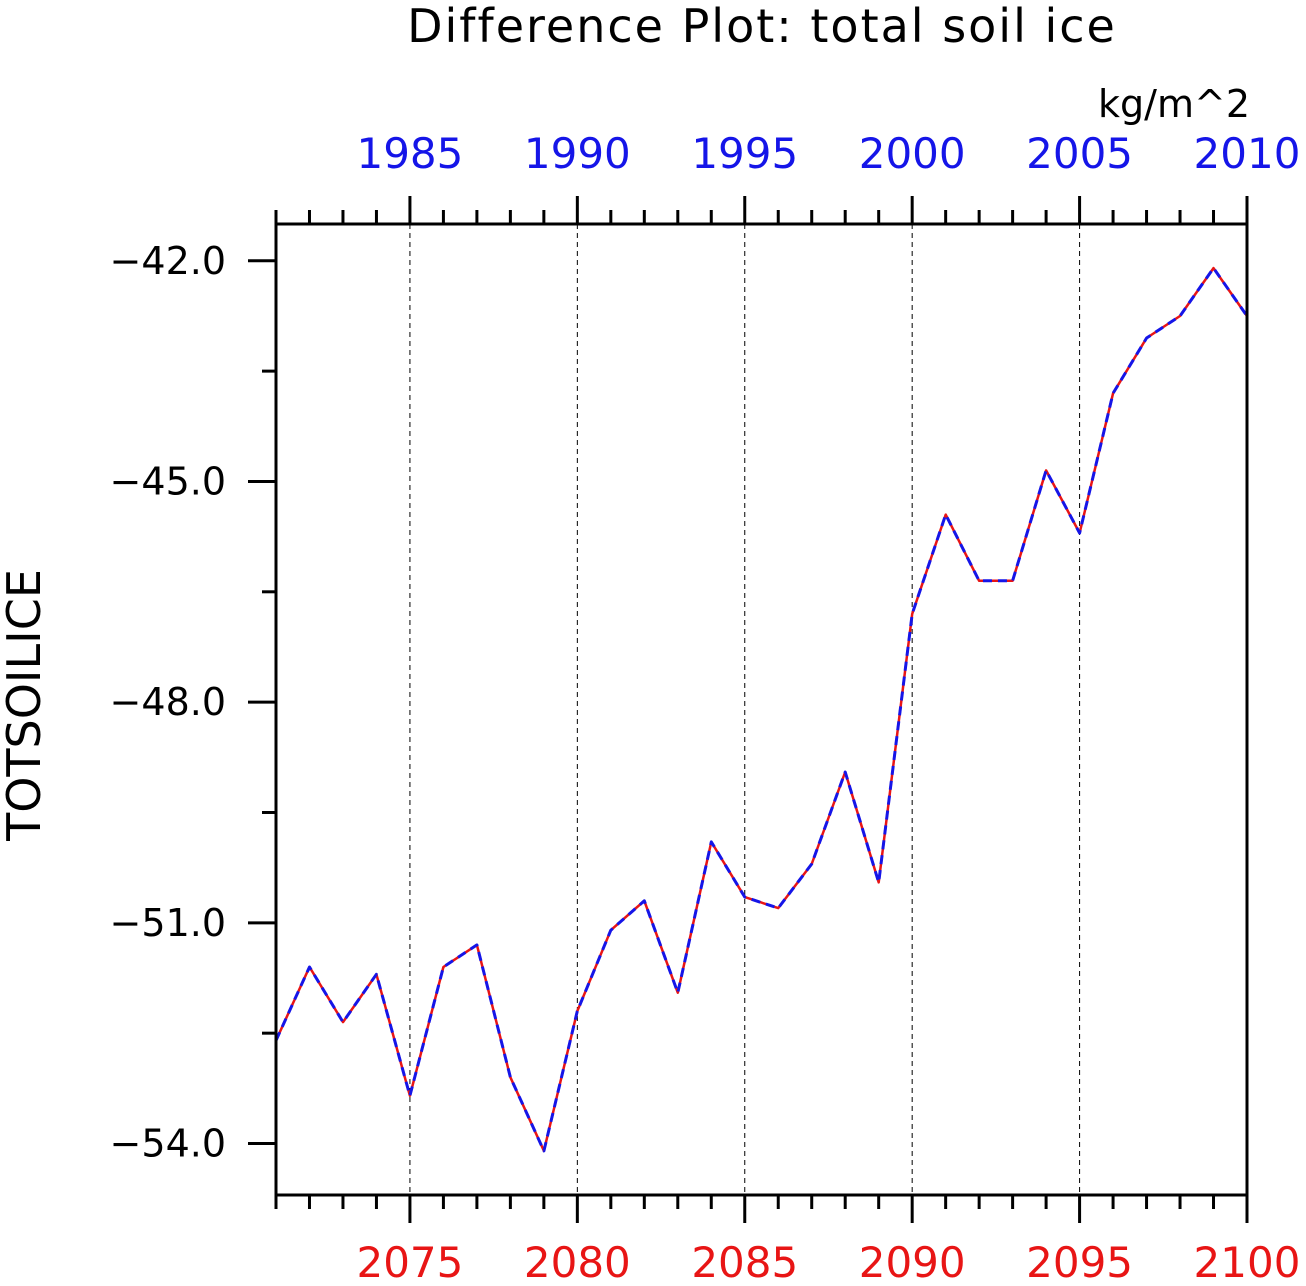 The height and width of the screenshot is (1286, 1306). I want to click on y-tick-label: −48.0, so click(168, 702).